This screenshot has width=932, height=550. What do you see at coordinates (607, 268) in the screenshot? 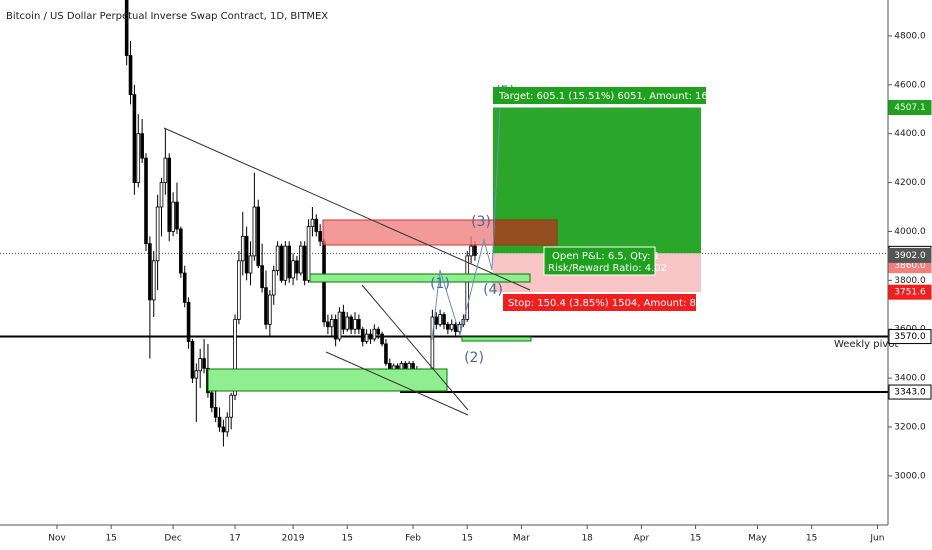
I see `rr-text: Risk/Reward Ratio: 4.02` at bounding box center [607, 268].